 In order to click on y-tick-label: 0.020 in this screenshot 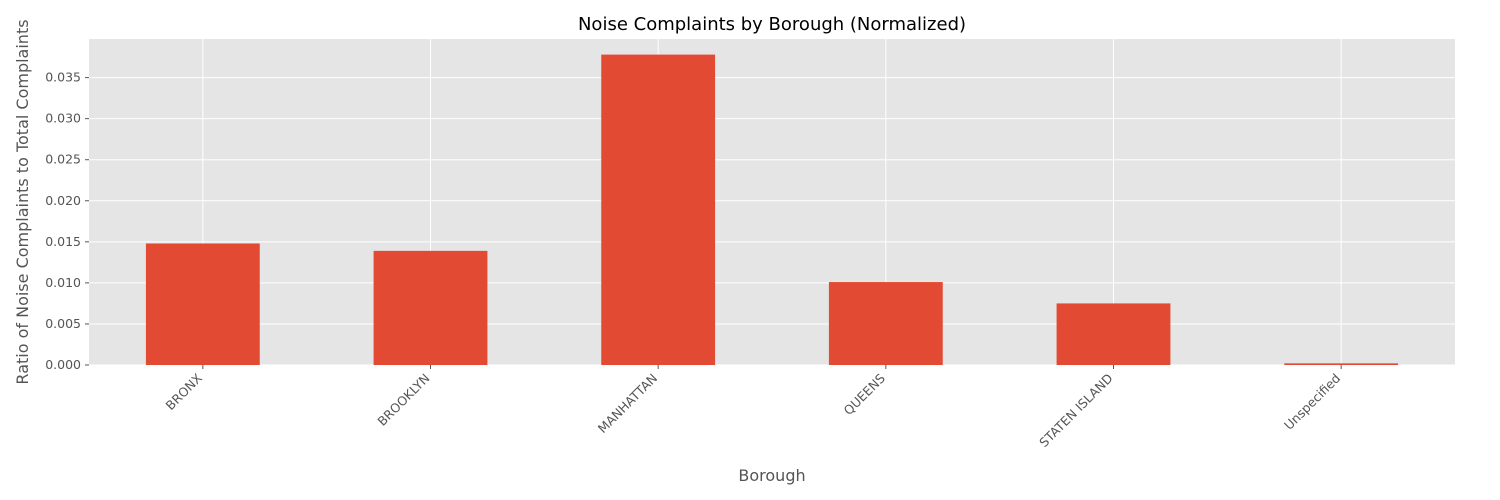, I will do `click(63, 200)`.